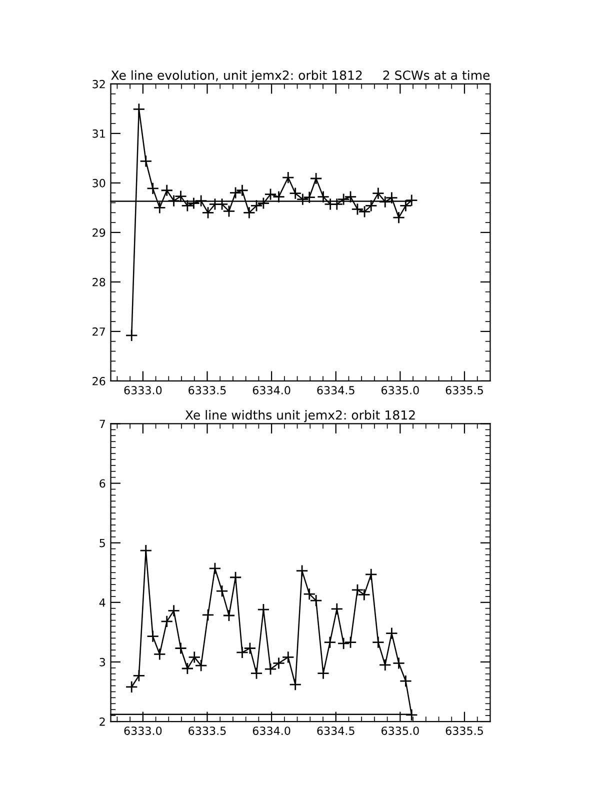  I want to click on y-tick-label: 5, so click(102, 543).